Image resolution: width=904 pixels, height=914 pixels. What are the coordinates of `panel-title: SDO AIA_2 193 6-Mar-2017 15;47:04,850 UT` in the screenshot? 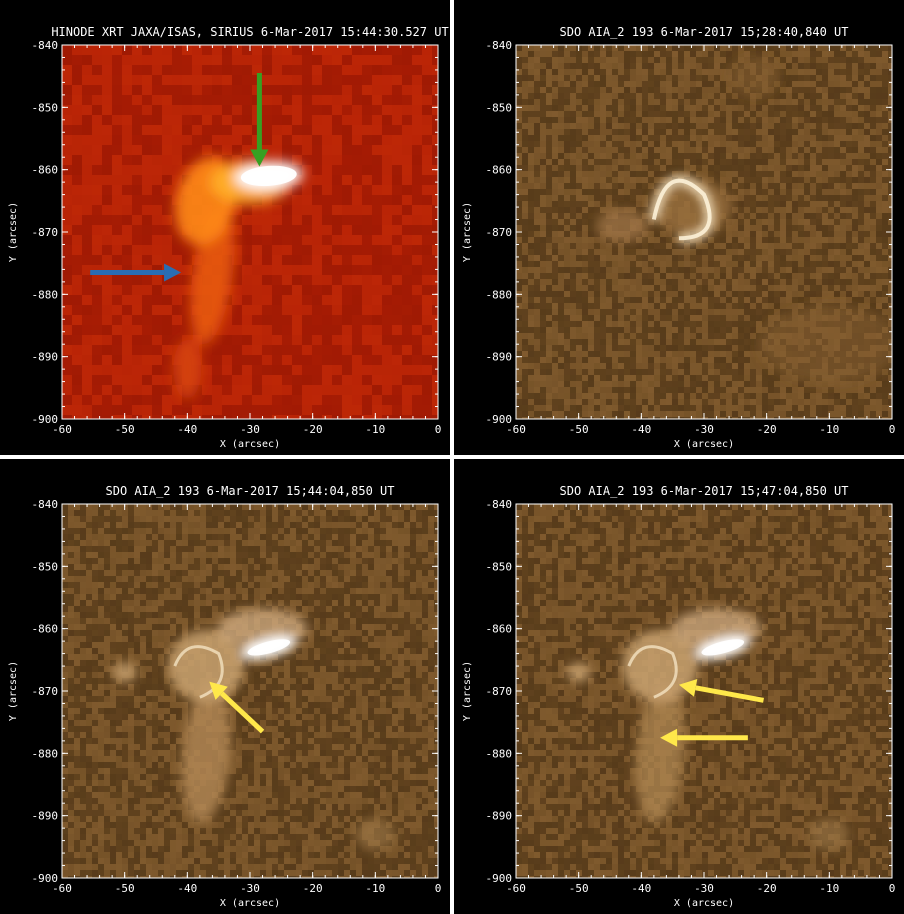 It's located at (704, 491).